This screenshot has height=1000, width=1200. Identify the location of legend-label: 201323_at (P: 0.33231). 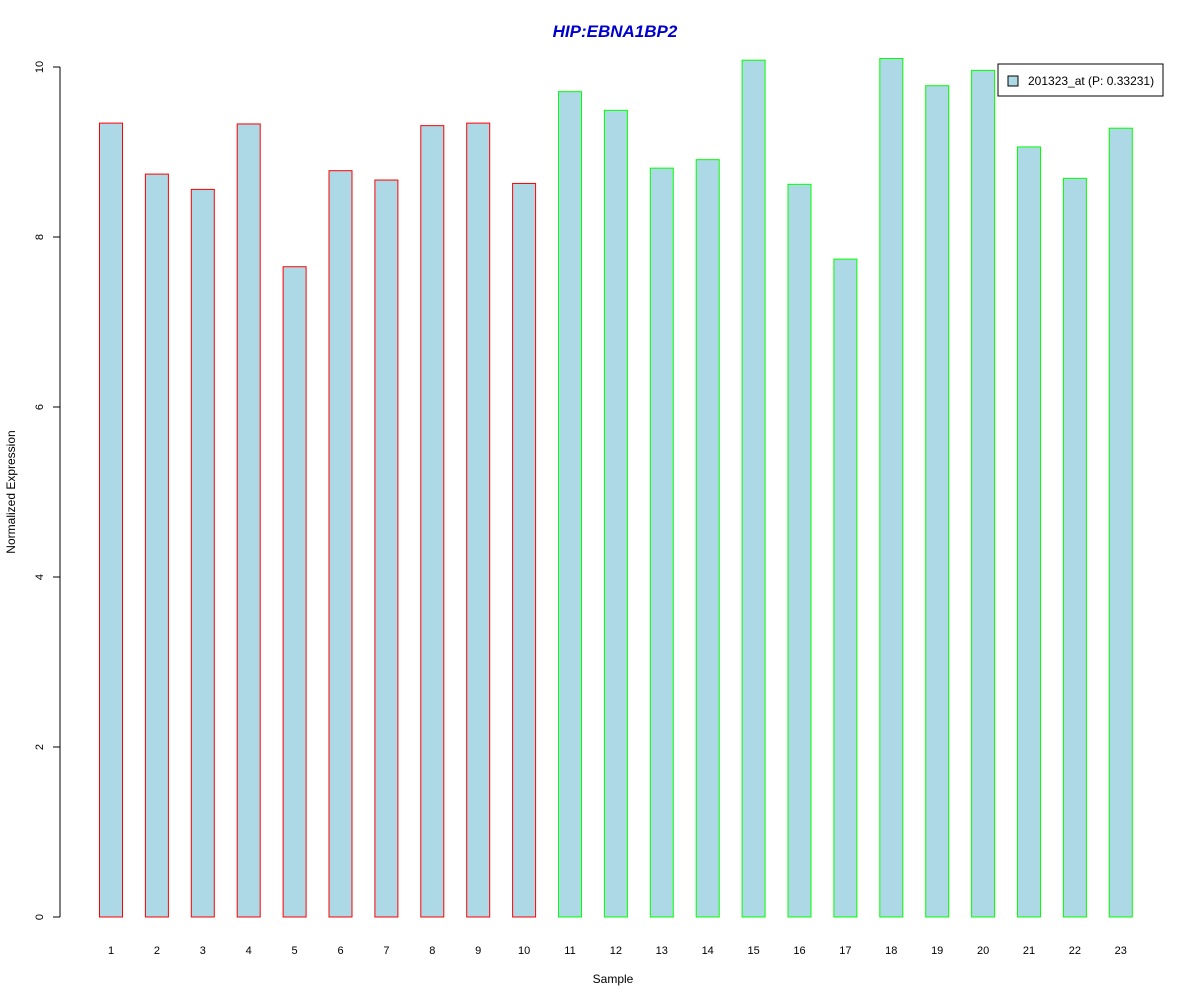
(1091, 81).